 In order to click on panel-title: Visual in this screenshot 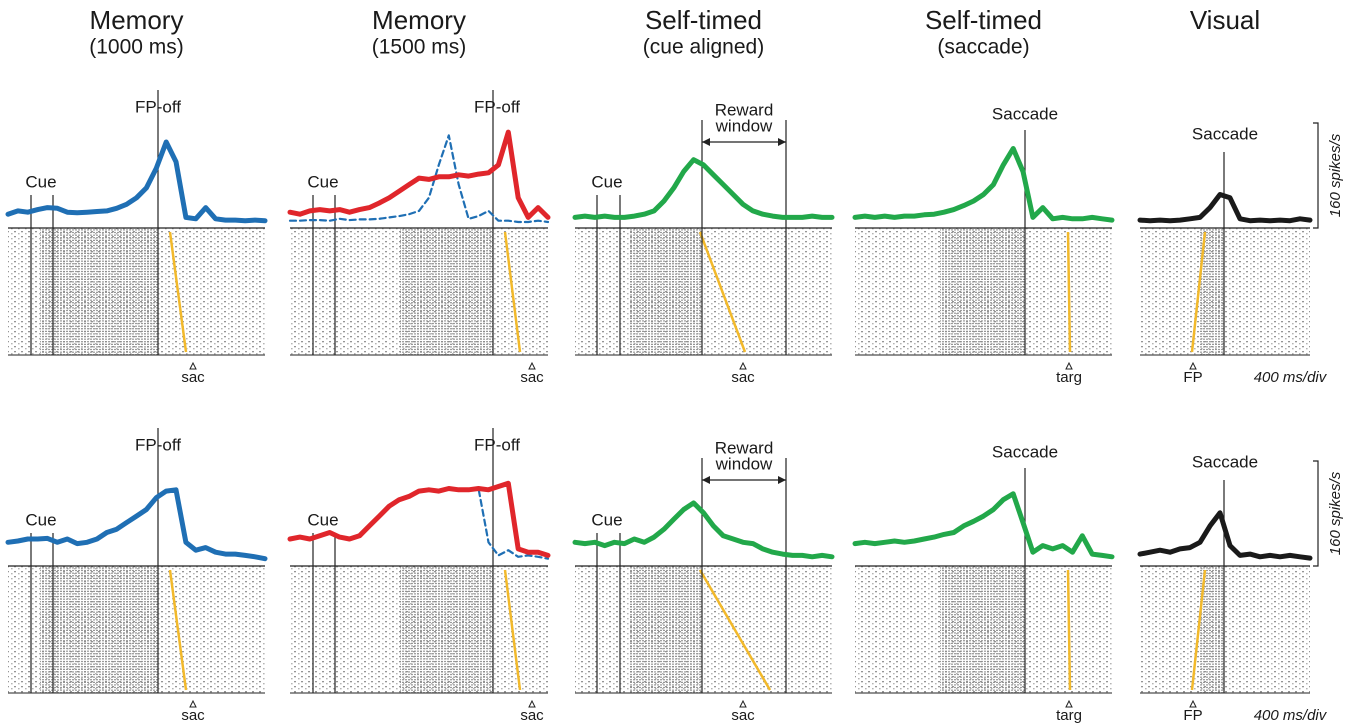, I will do `click(1225, 20)`.